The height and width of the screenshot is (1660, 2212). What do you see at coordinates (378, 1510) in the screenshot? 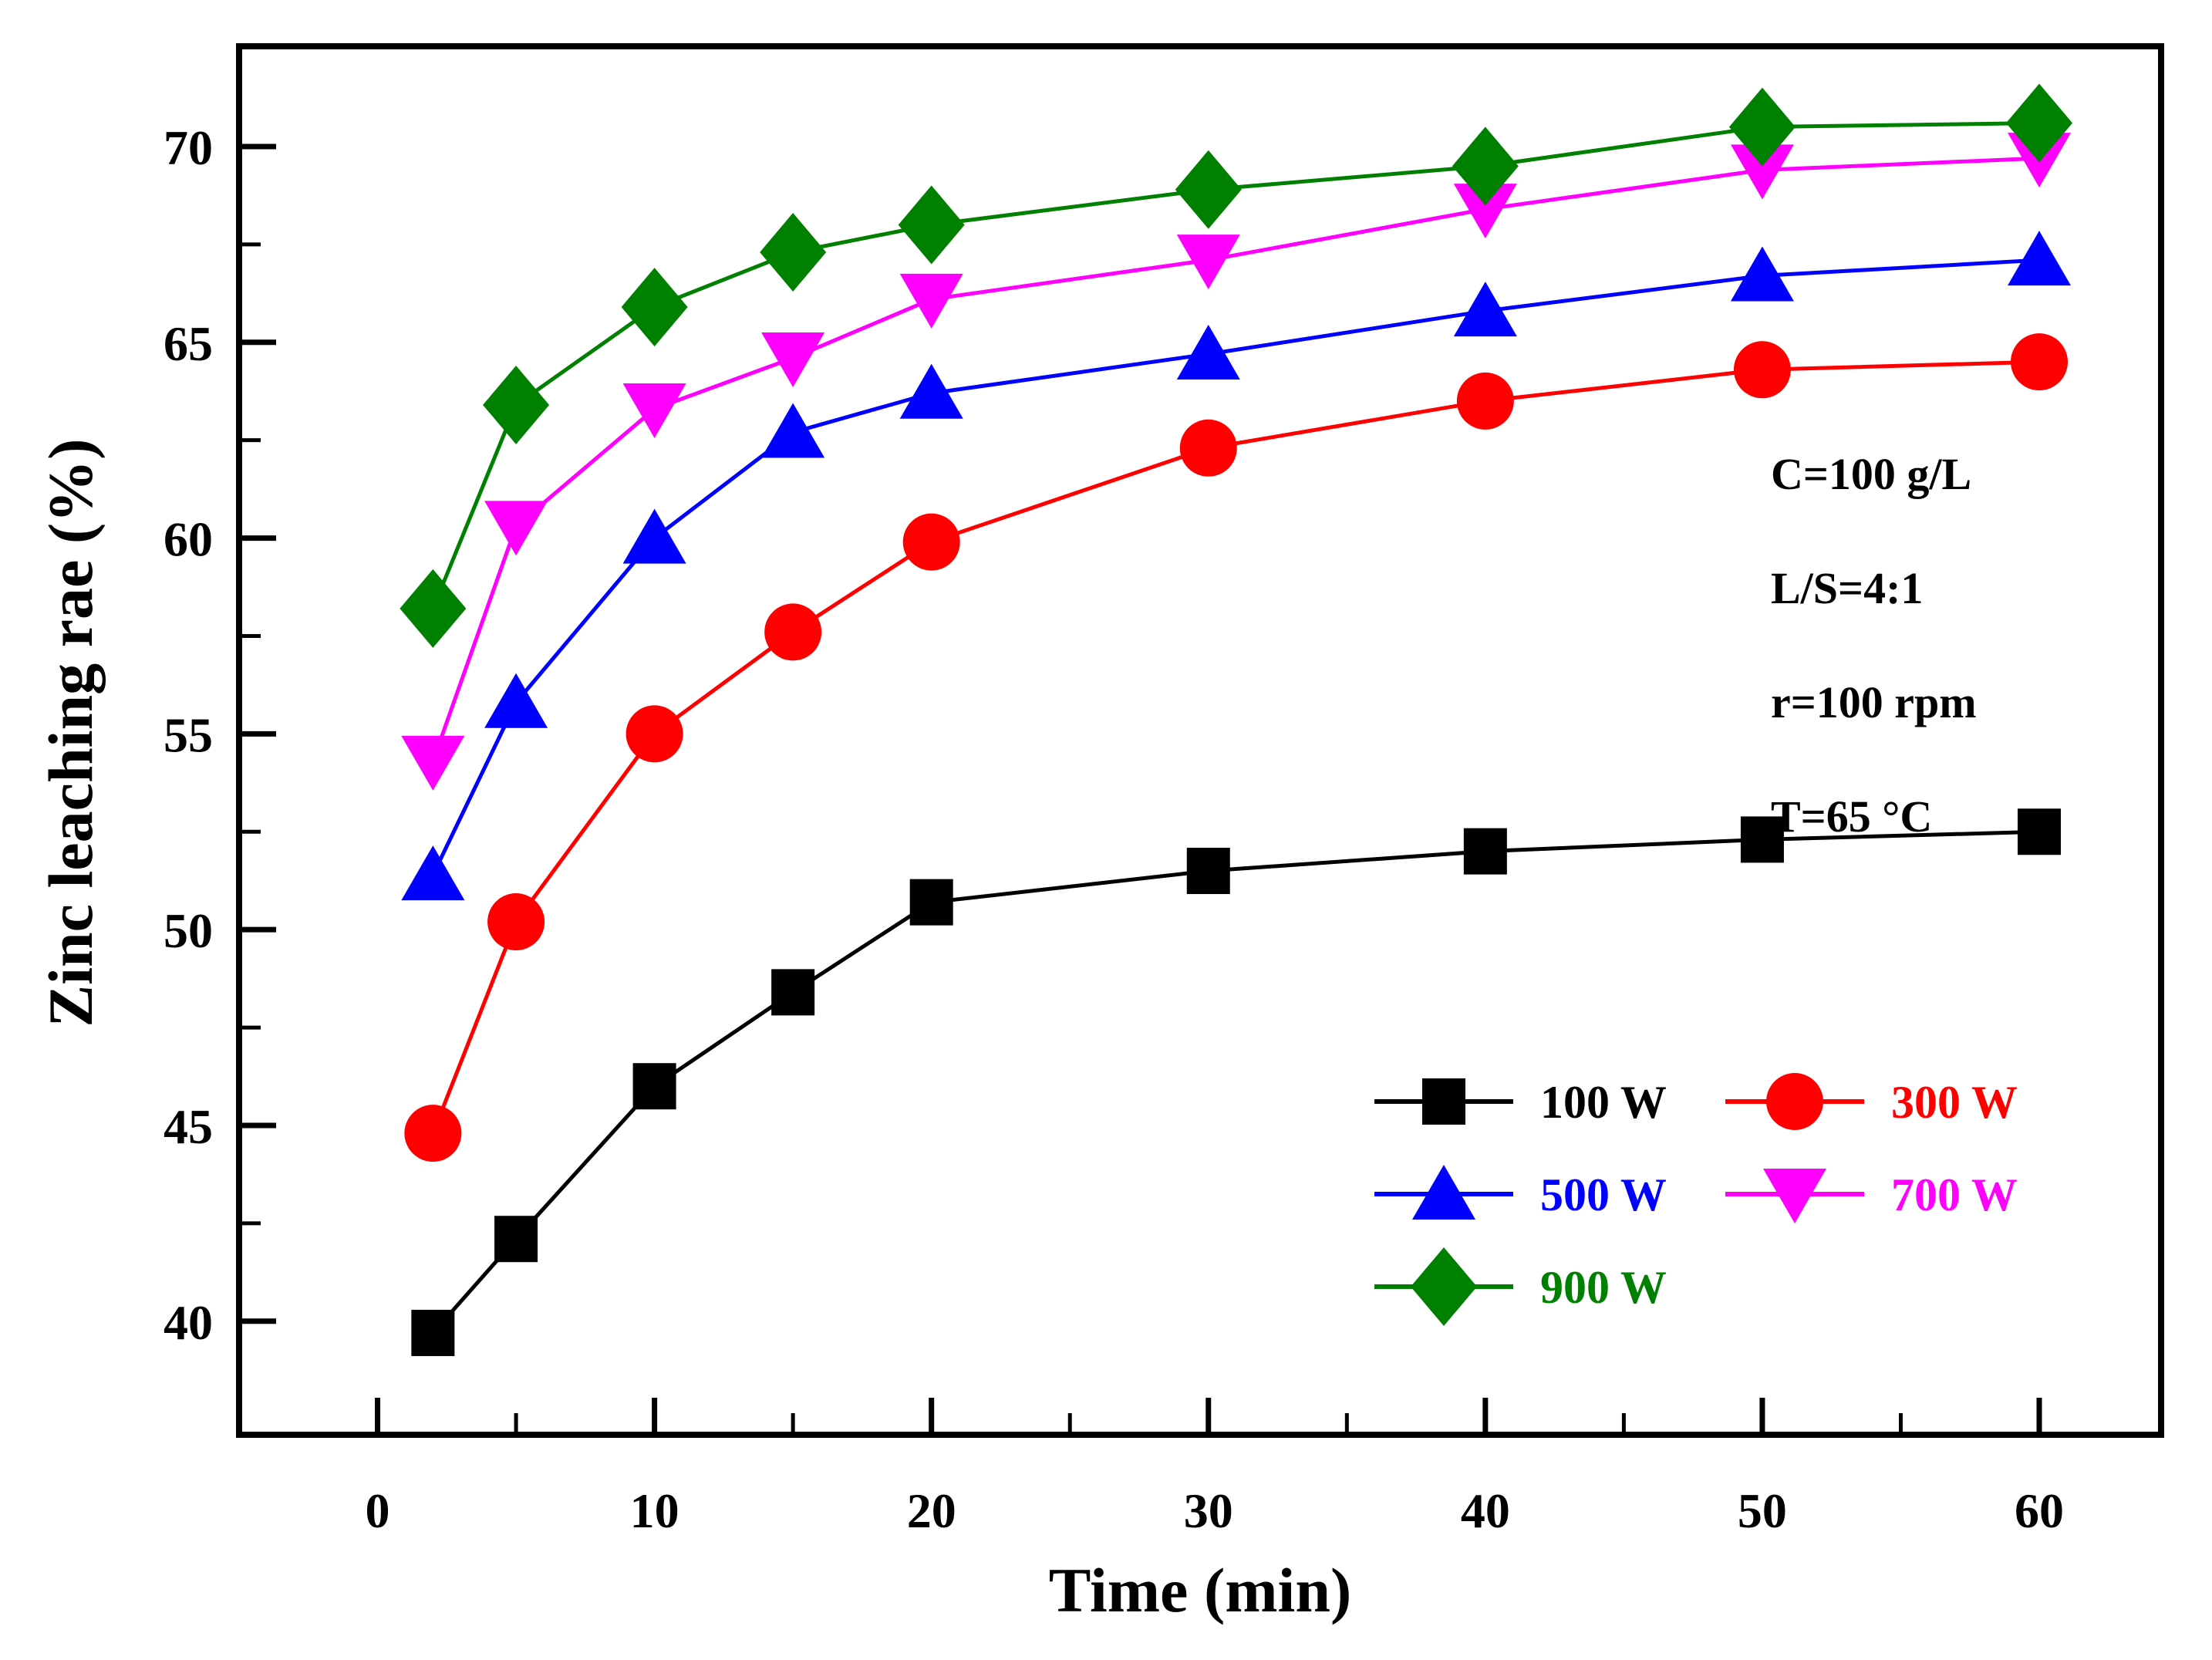
I see `x-tick-label: 0` at bounding box center [378, 1510].